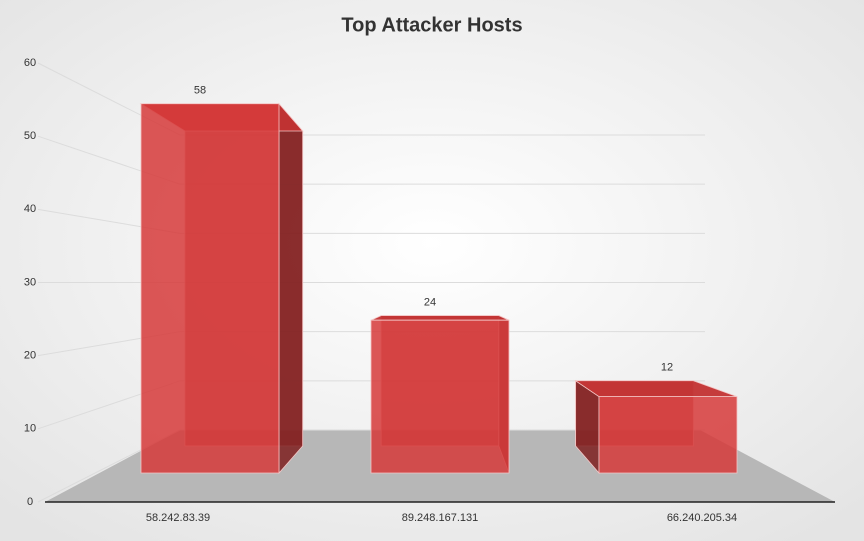 The image size is (864, 541). I want to click on y-tick-label: 50, so click(30, 136).